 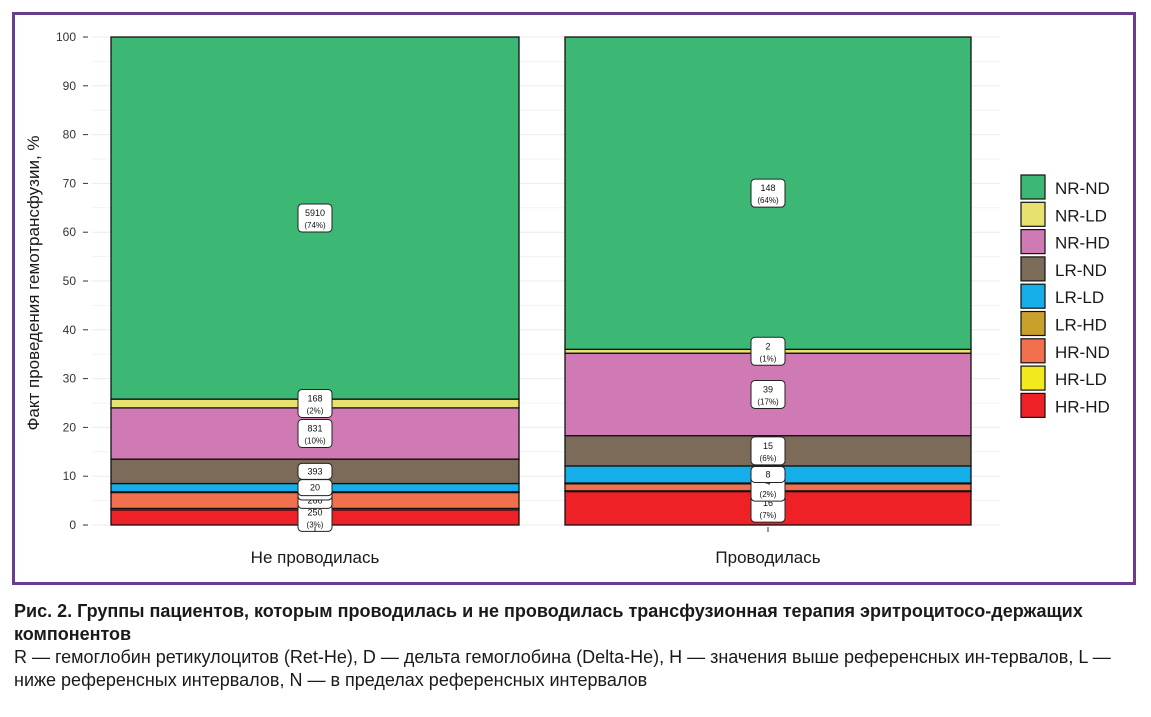 I want to click on legend-label: HR-HD, so click(x=1082, y=406).